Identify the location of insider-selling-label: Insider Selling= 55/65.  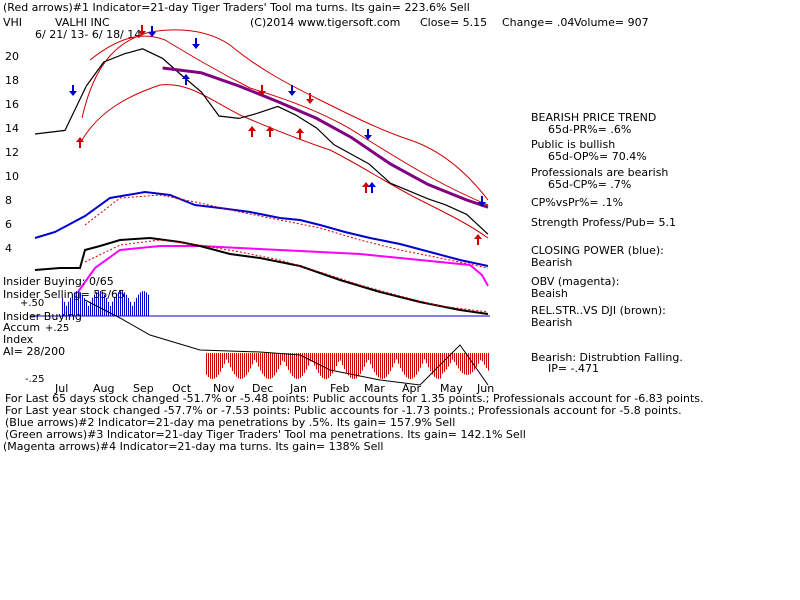
(64, 294).